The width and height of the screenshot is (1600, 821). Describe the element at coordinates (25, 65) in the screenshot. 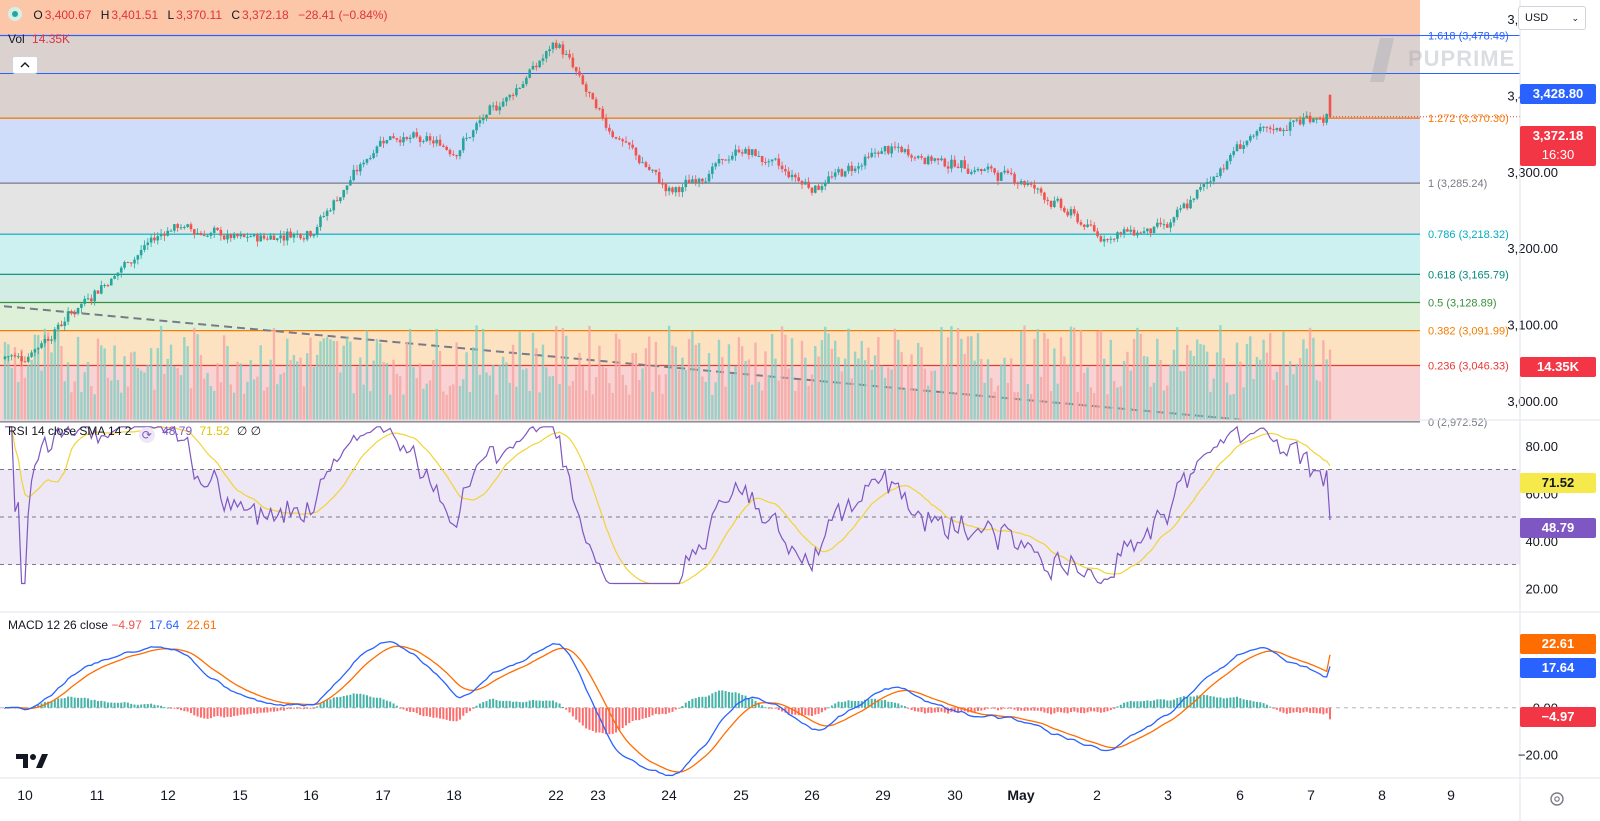

I see `collapse-legend-button` at that location.